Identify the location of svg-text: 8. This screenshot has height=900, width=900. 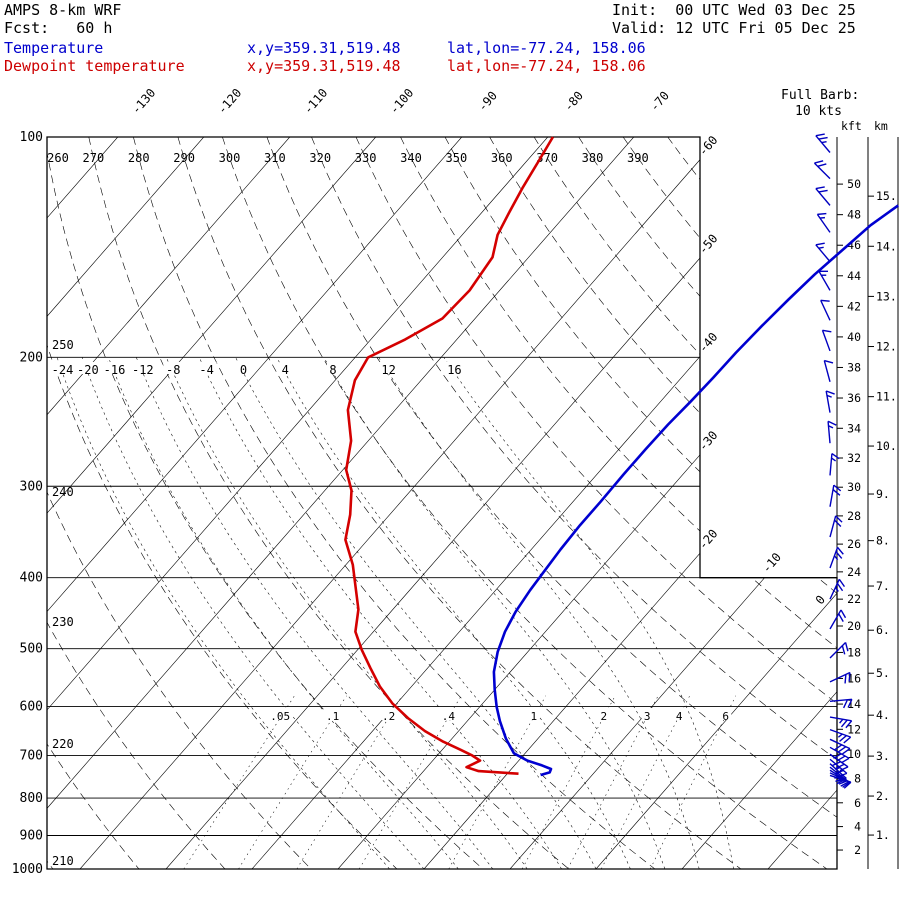
(332, 370).